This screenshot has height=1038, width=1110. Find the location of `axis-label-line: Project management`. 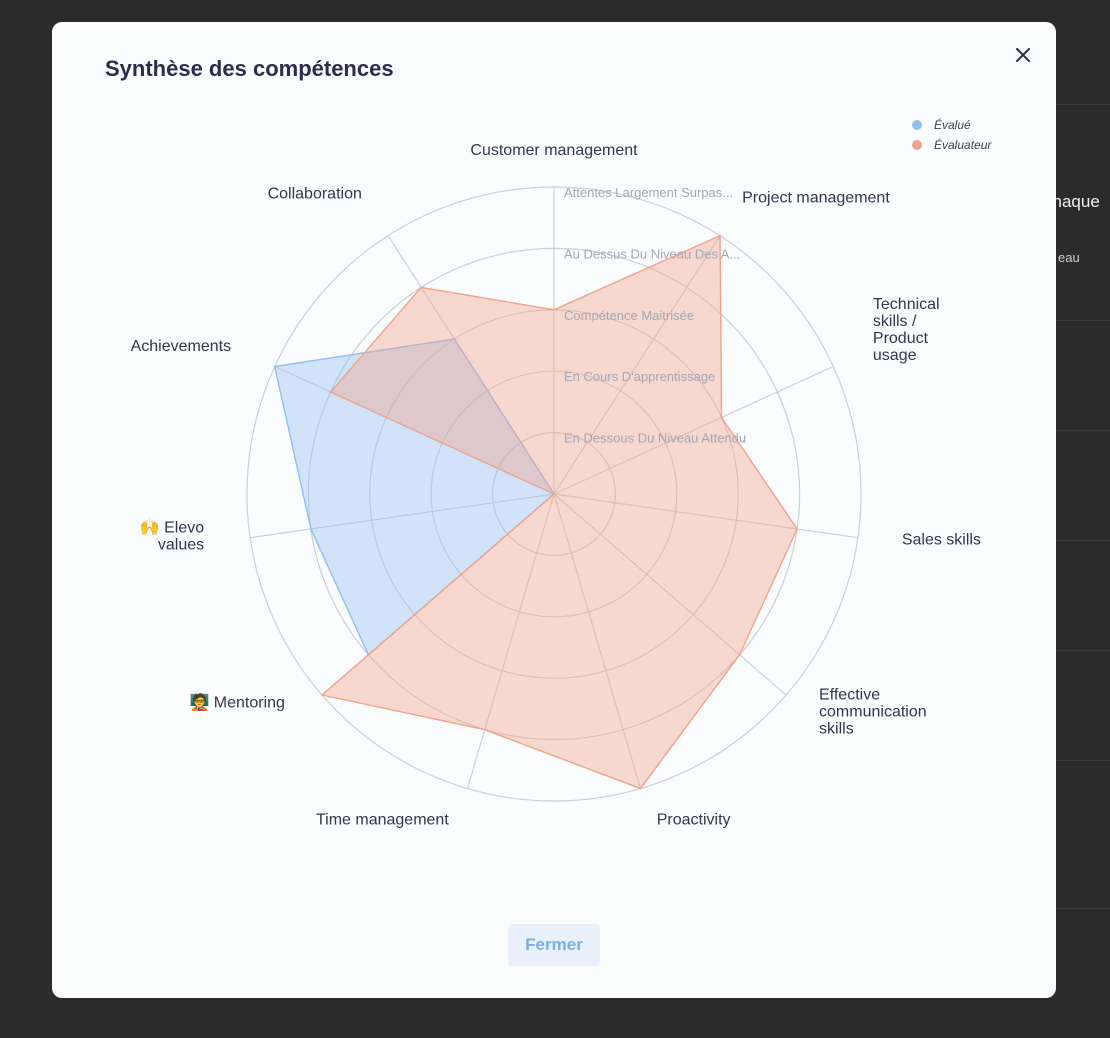

axis-label-line: Project management is located at coordinates (816, 197).